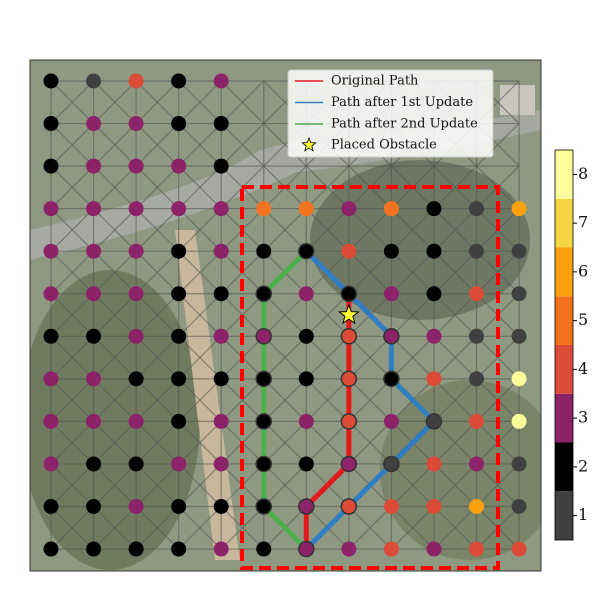 The width and height of the screenshot is (600, 600). I want to click on colorbar-frame, so click(564, 345).